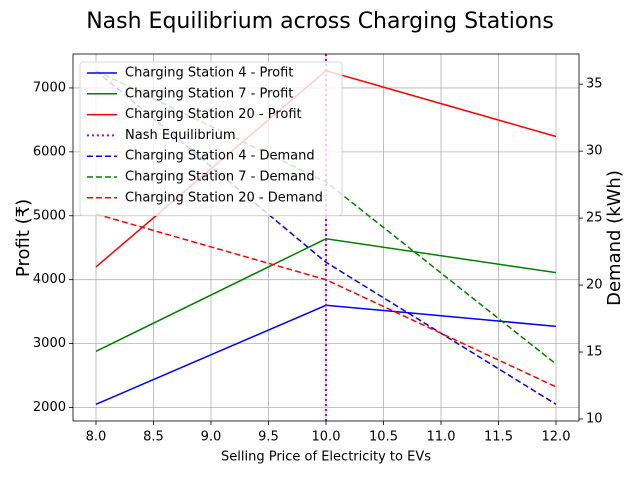  What do you see at coordinates (49, 215) in the screenshot?
I see `y-tick-label: 5000` at bounding box center [49, 215].